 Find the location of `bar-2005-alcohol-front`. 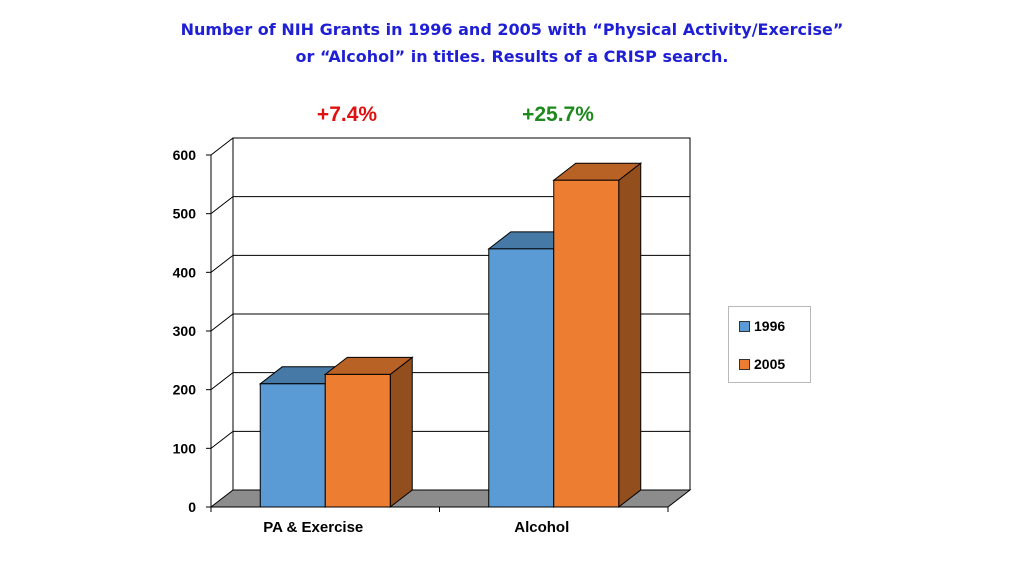

bar-2005-alcohol-front is located at coordinates (586, 343).